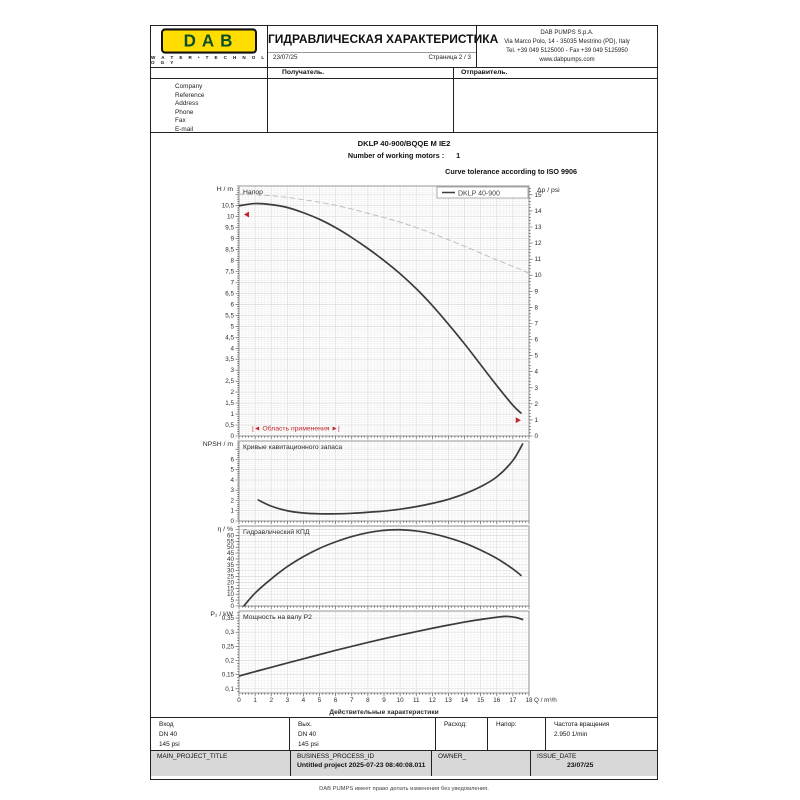 The image size is (800, 800). I want to click on svg-text: 45, so click(231, 553).